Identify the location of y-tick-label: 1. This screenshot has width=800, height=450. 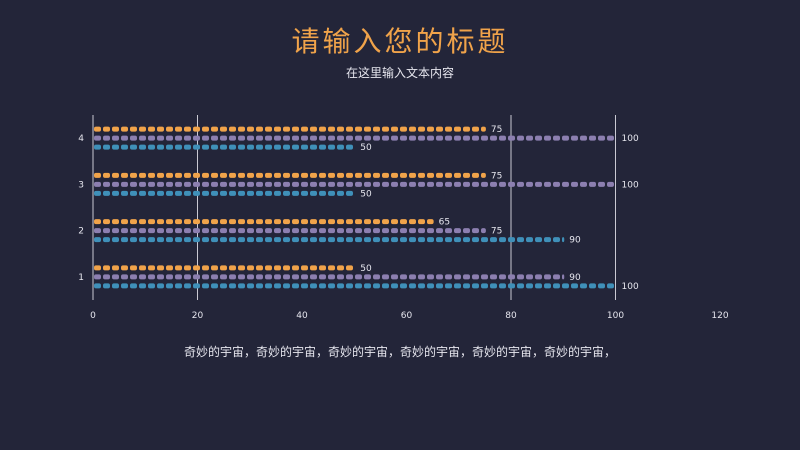
(81, 278).